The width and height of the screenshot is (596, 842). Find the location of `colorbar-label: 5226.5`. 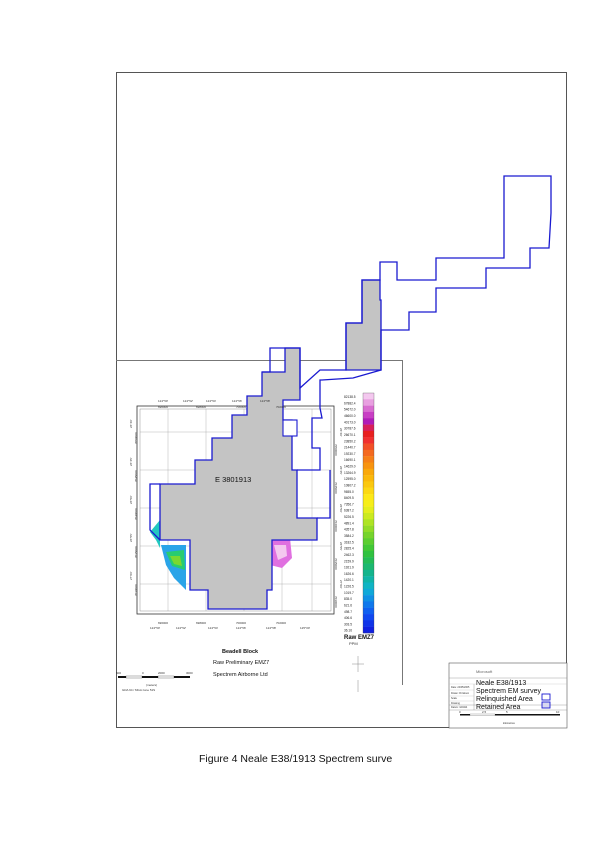

colorbar-label: 5226.5 is located at coordinates (349, 517).